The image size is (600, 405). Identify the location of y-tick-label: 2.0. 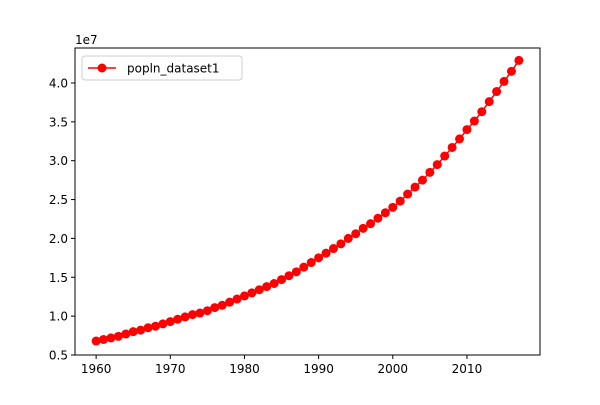
(58, 239).